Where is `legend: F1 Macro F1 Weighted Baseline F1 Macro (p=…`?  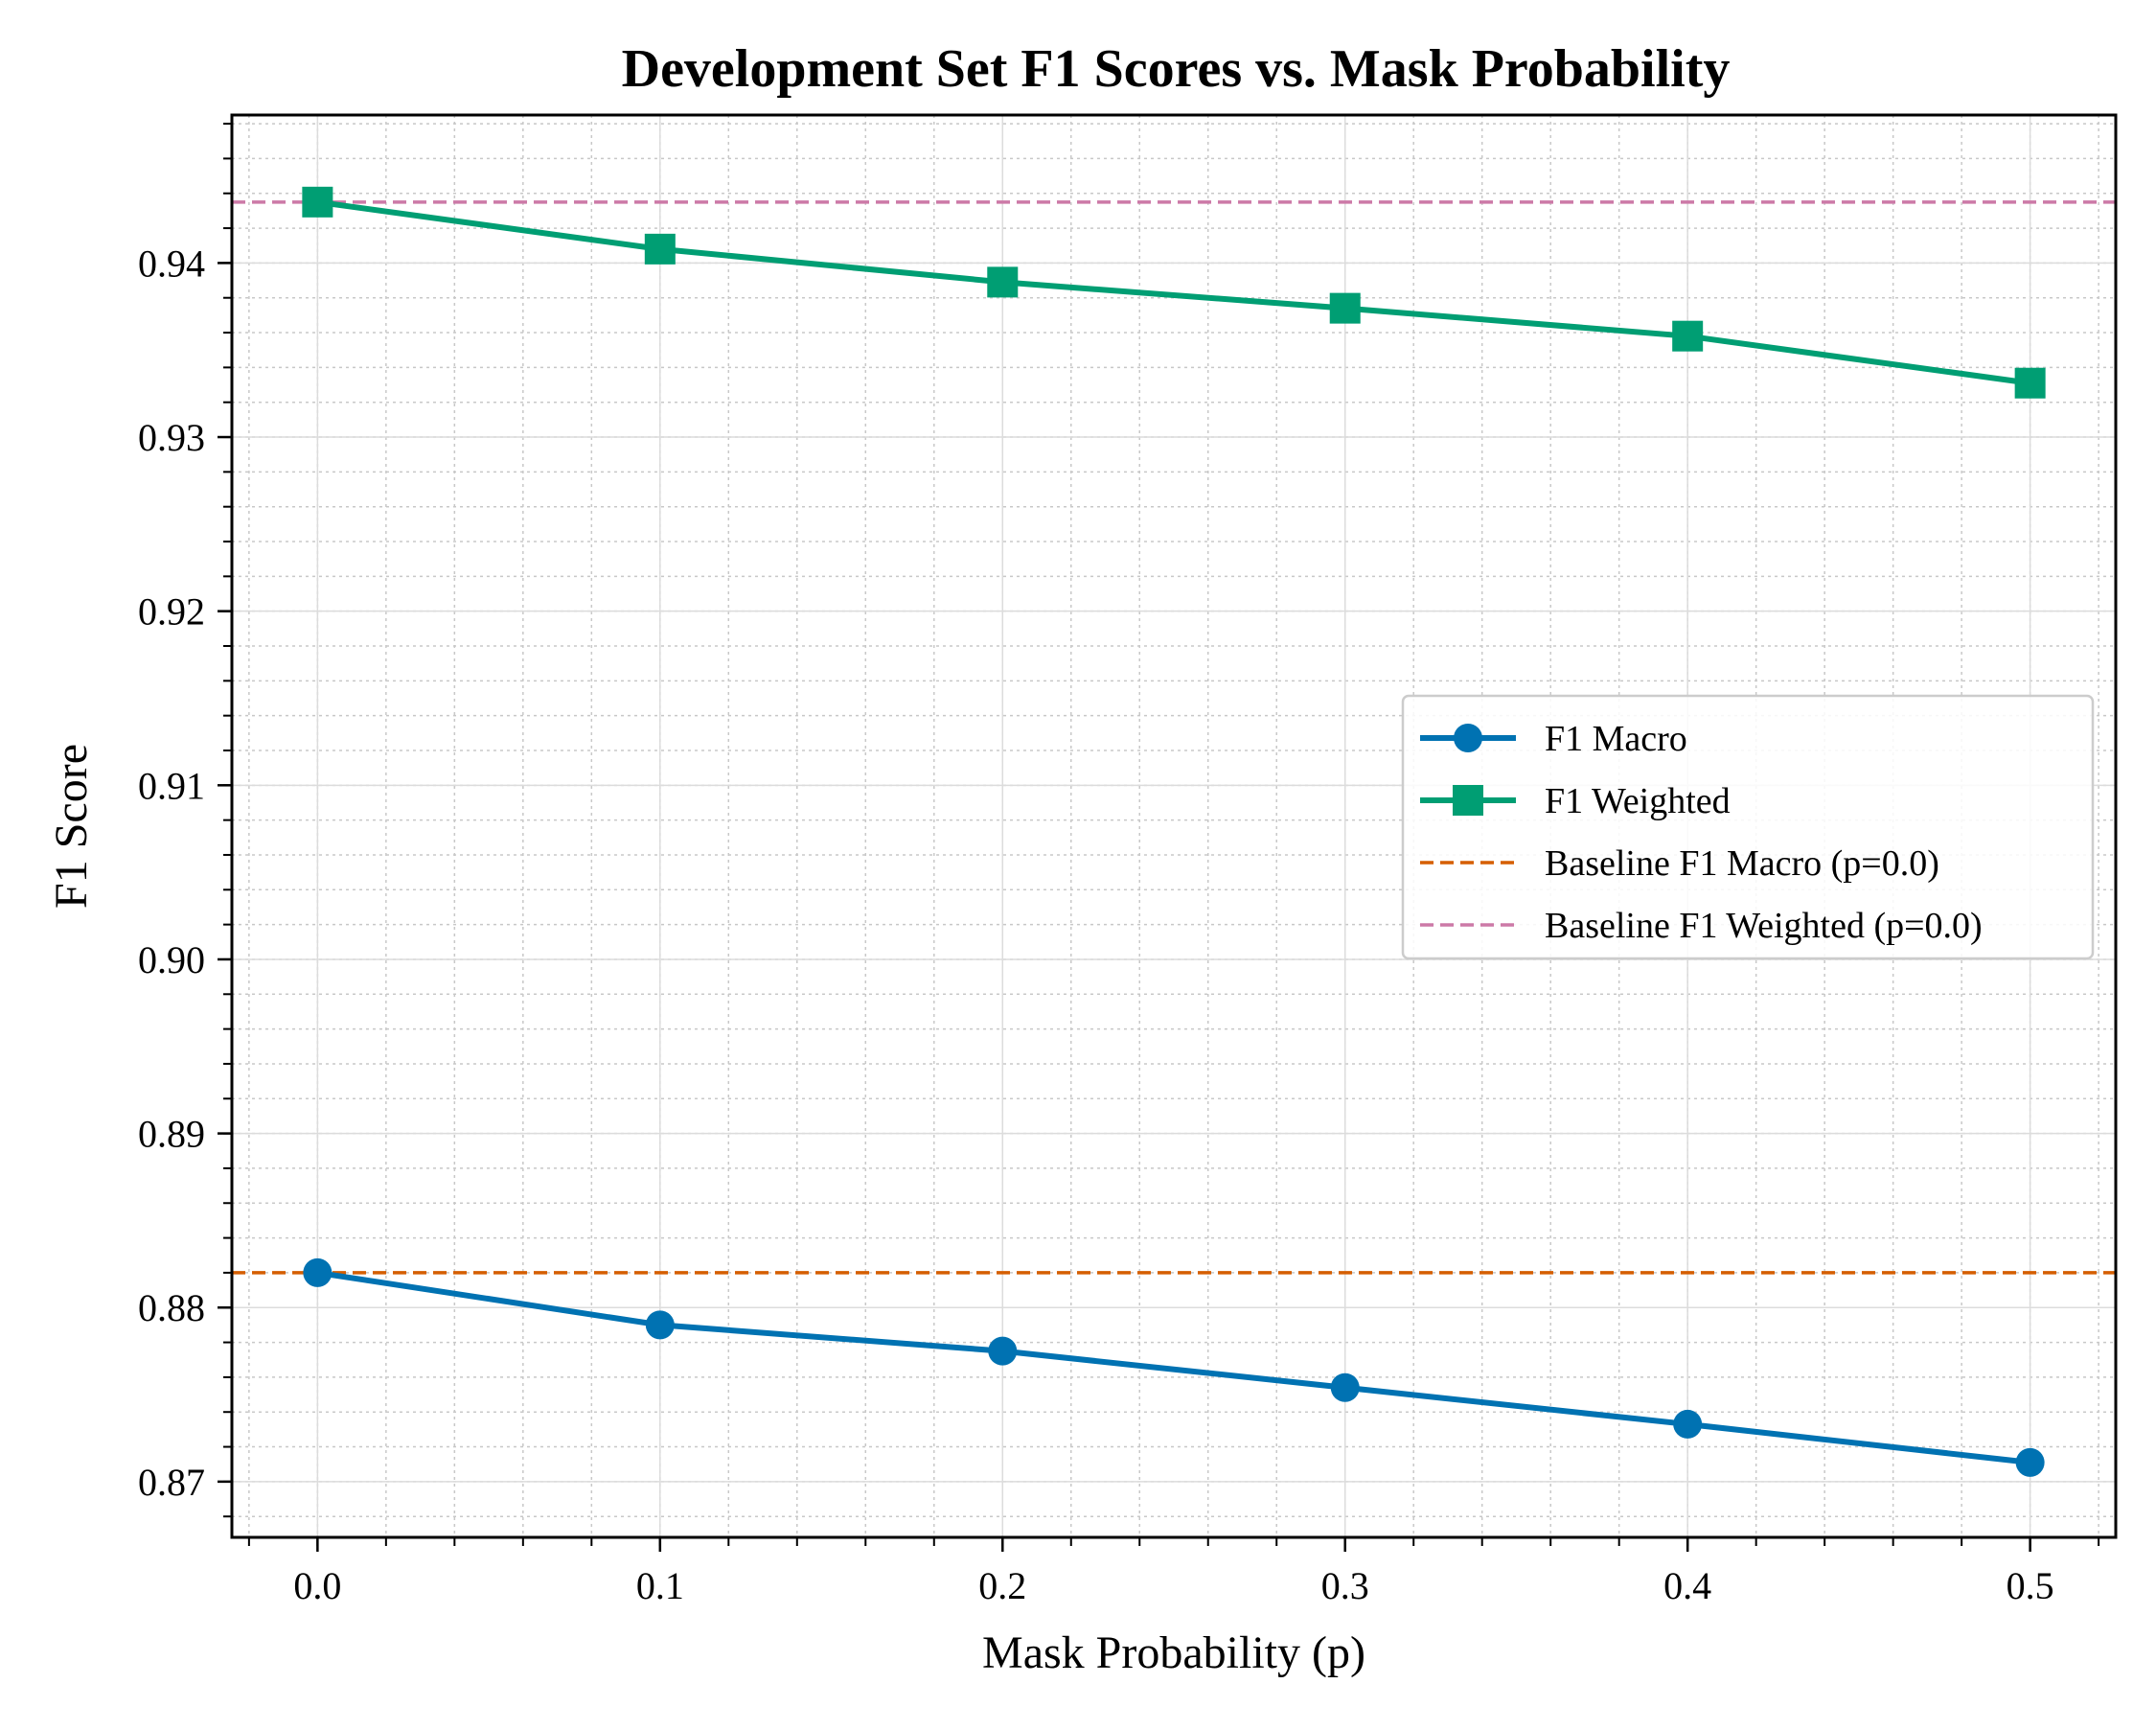 legend: F1 Macro F1 Weighted Baseline F1 Macro (p=… is located at coordinates (1748, 827).